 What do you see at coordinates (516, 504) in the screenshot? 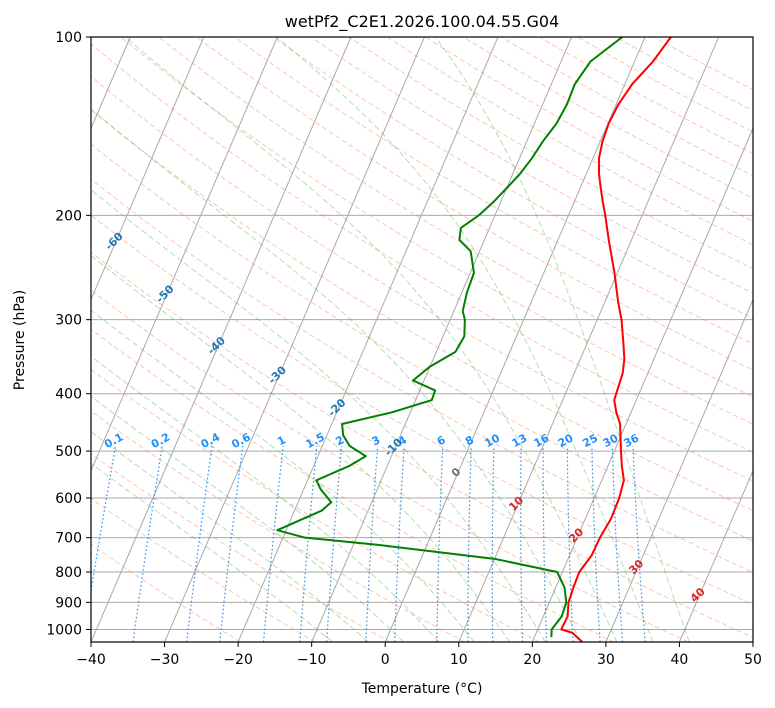
I see `isotherm-label-warm: 10` at bounding box center [516, 504].